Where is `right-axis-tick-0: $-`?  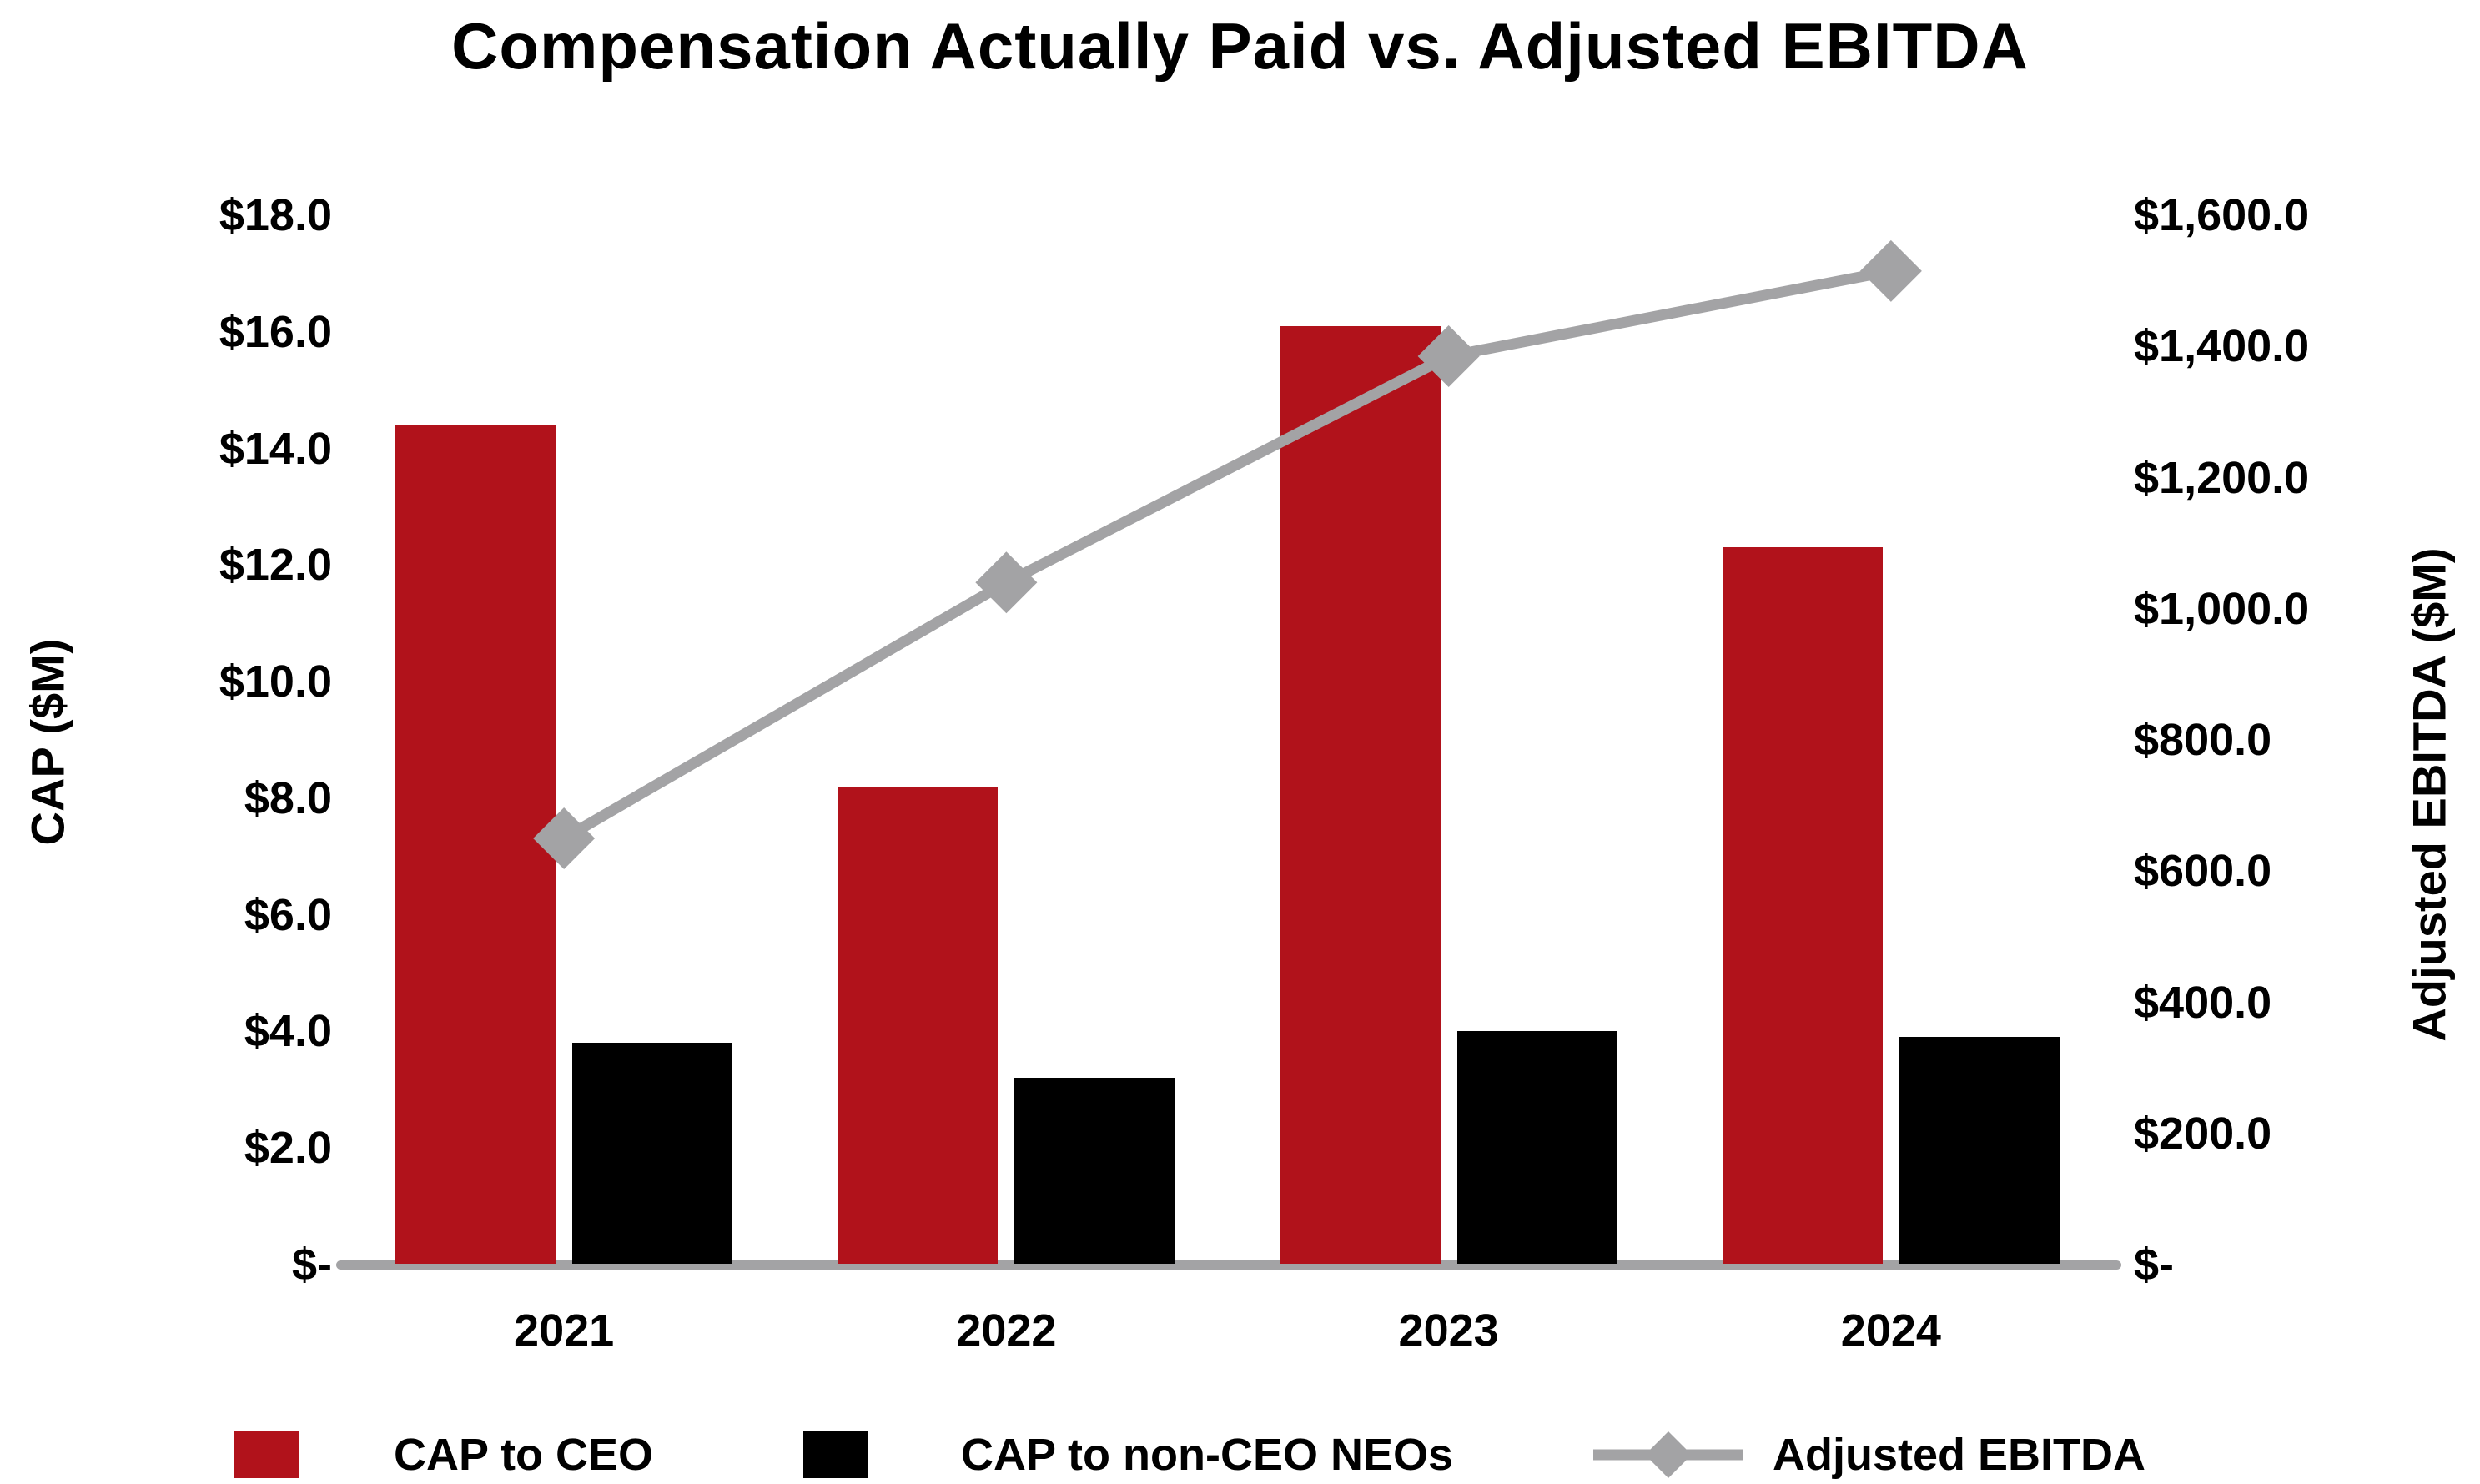
right-axis-tick-0: $- is located at coordinates (2154, 1265).